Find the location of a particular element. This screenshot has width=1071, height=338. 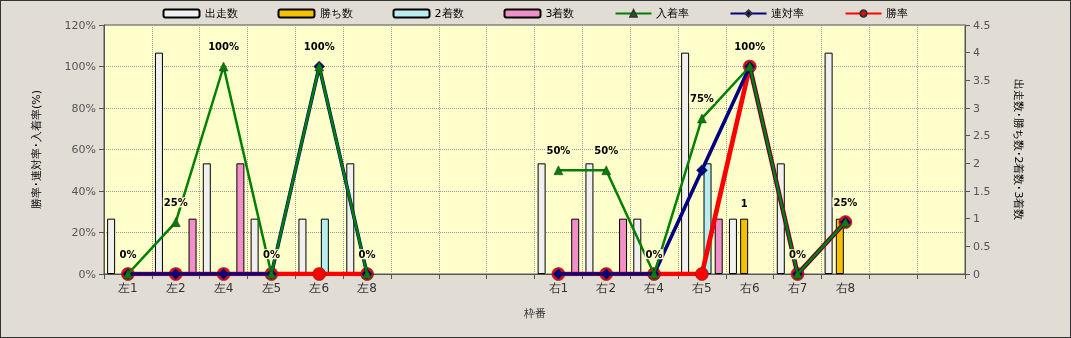

y2-tick-label: 0.5 is located at coordinates (982, 246).